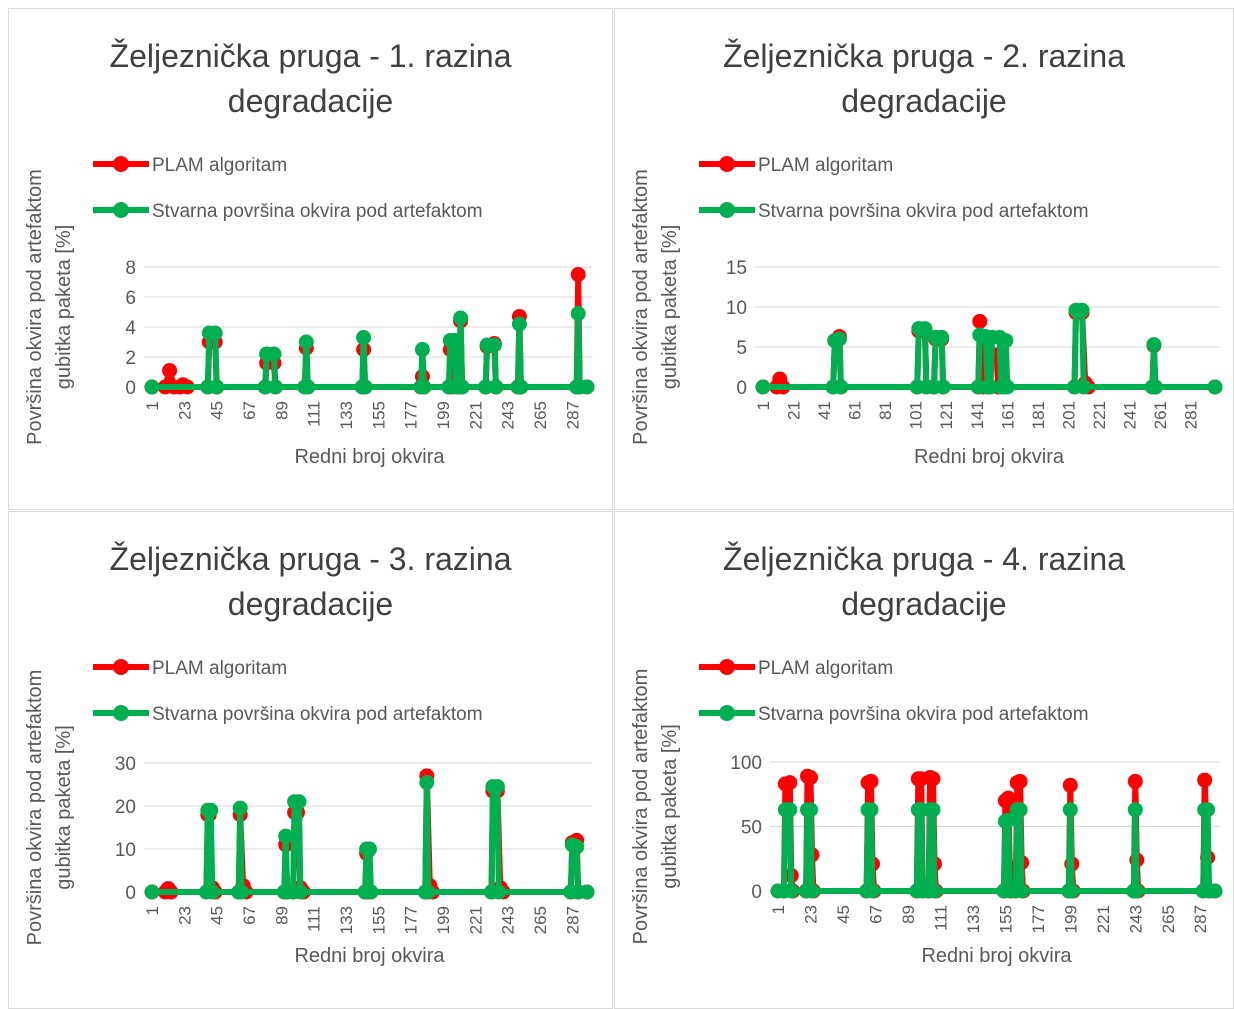  Describe the element at coordinates (125, 764) in the screenshot. I see `y-tick-label: 30` at that location.